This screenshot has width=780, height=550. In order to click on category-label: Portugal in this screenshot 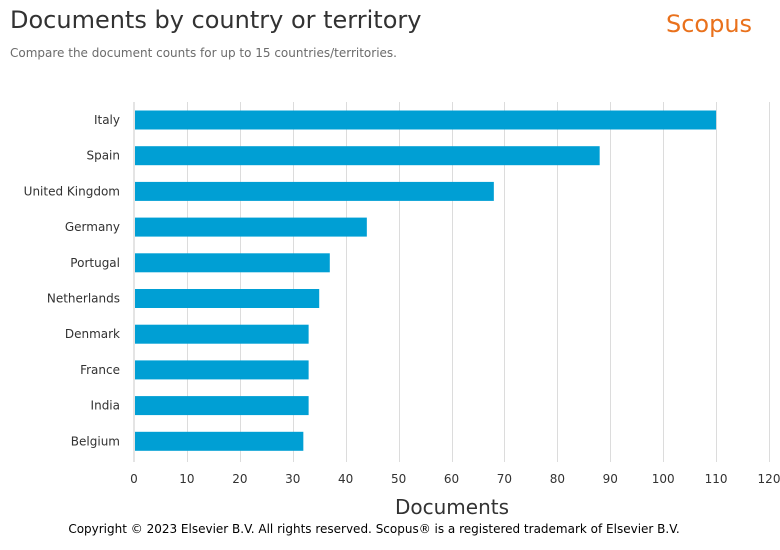, I will do `click(95, 263)`.